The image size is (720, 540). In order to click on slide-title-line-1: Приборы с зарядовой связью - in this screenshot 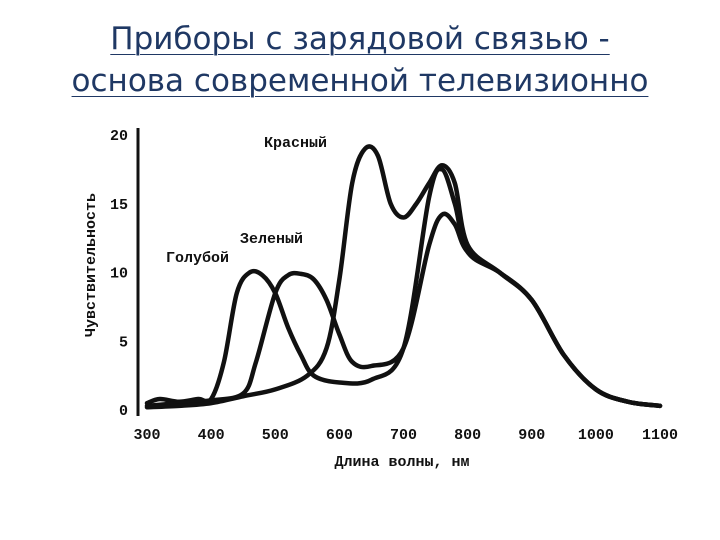, I will do `click(360, 39)`.